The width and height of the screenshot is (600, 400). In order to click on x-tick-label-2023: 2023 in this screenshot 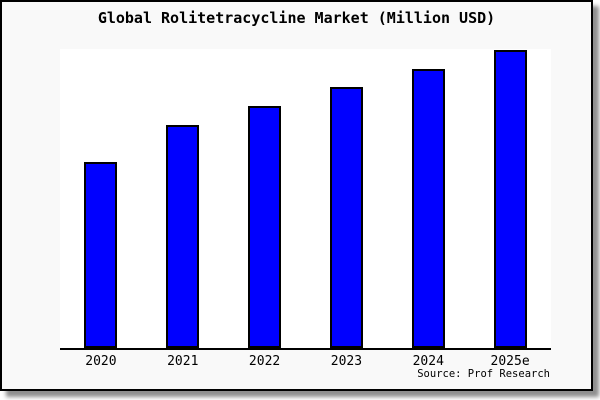, I will do `click(346, 361)`.